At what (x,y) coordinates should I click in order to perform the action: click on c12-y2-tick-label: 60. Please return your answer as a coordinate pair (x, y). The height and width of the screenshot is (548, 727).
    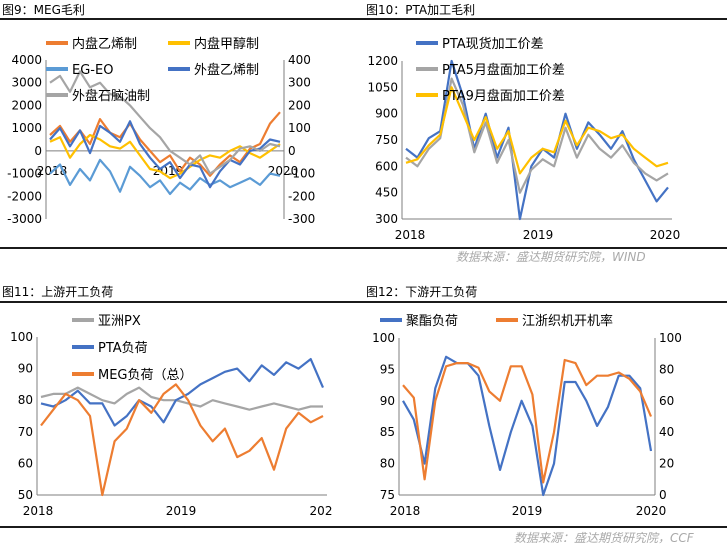
    Looking at the image, I should click on (666, 401).